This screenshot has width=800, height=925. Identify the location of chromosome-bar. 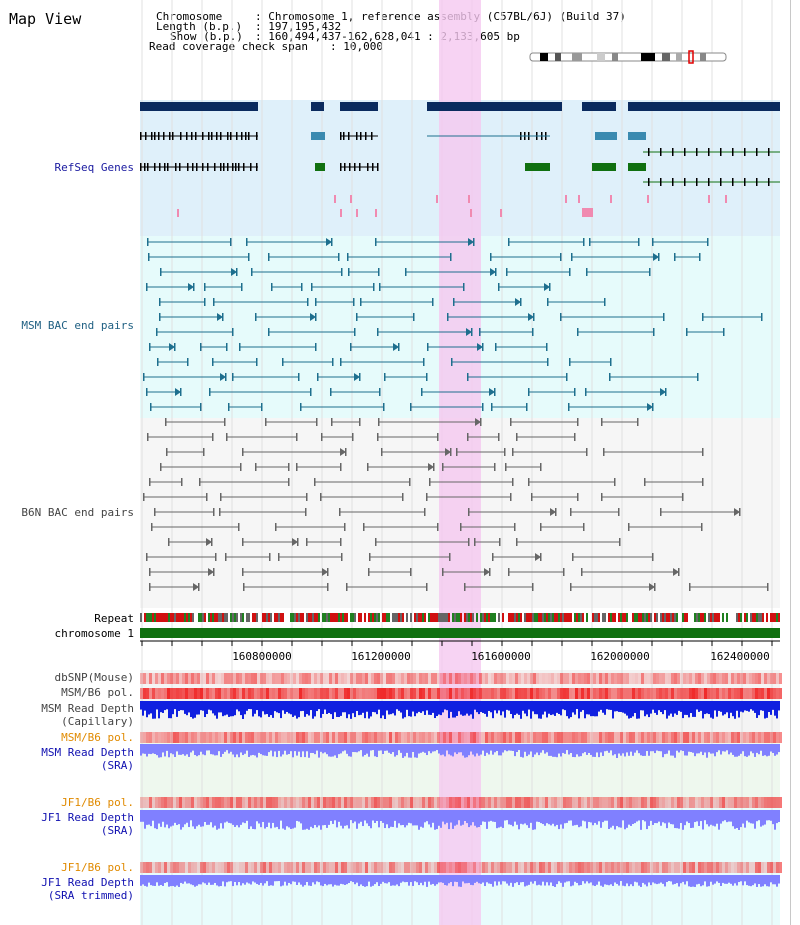
(460, 633).